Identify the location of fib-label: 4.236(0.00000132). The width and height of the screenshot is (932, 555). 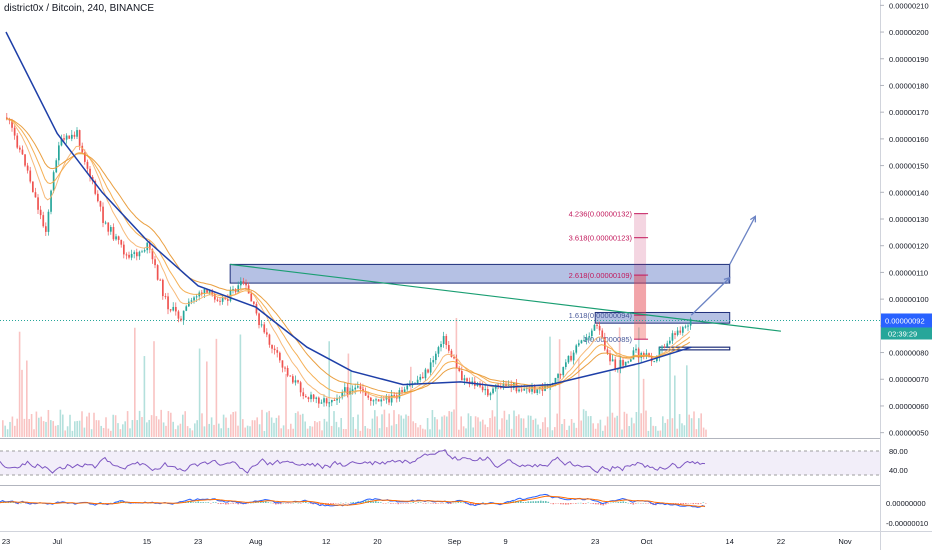
(601, 214).